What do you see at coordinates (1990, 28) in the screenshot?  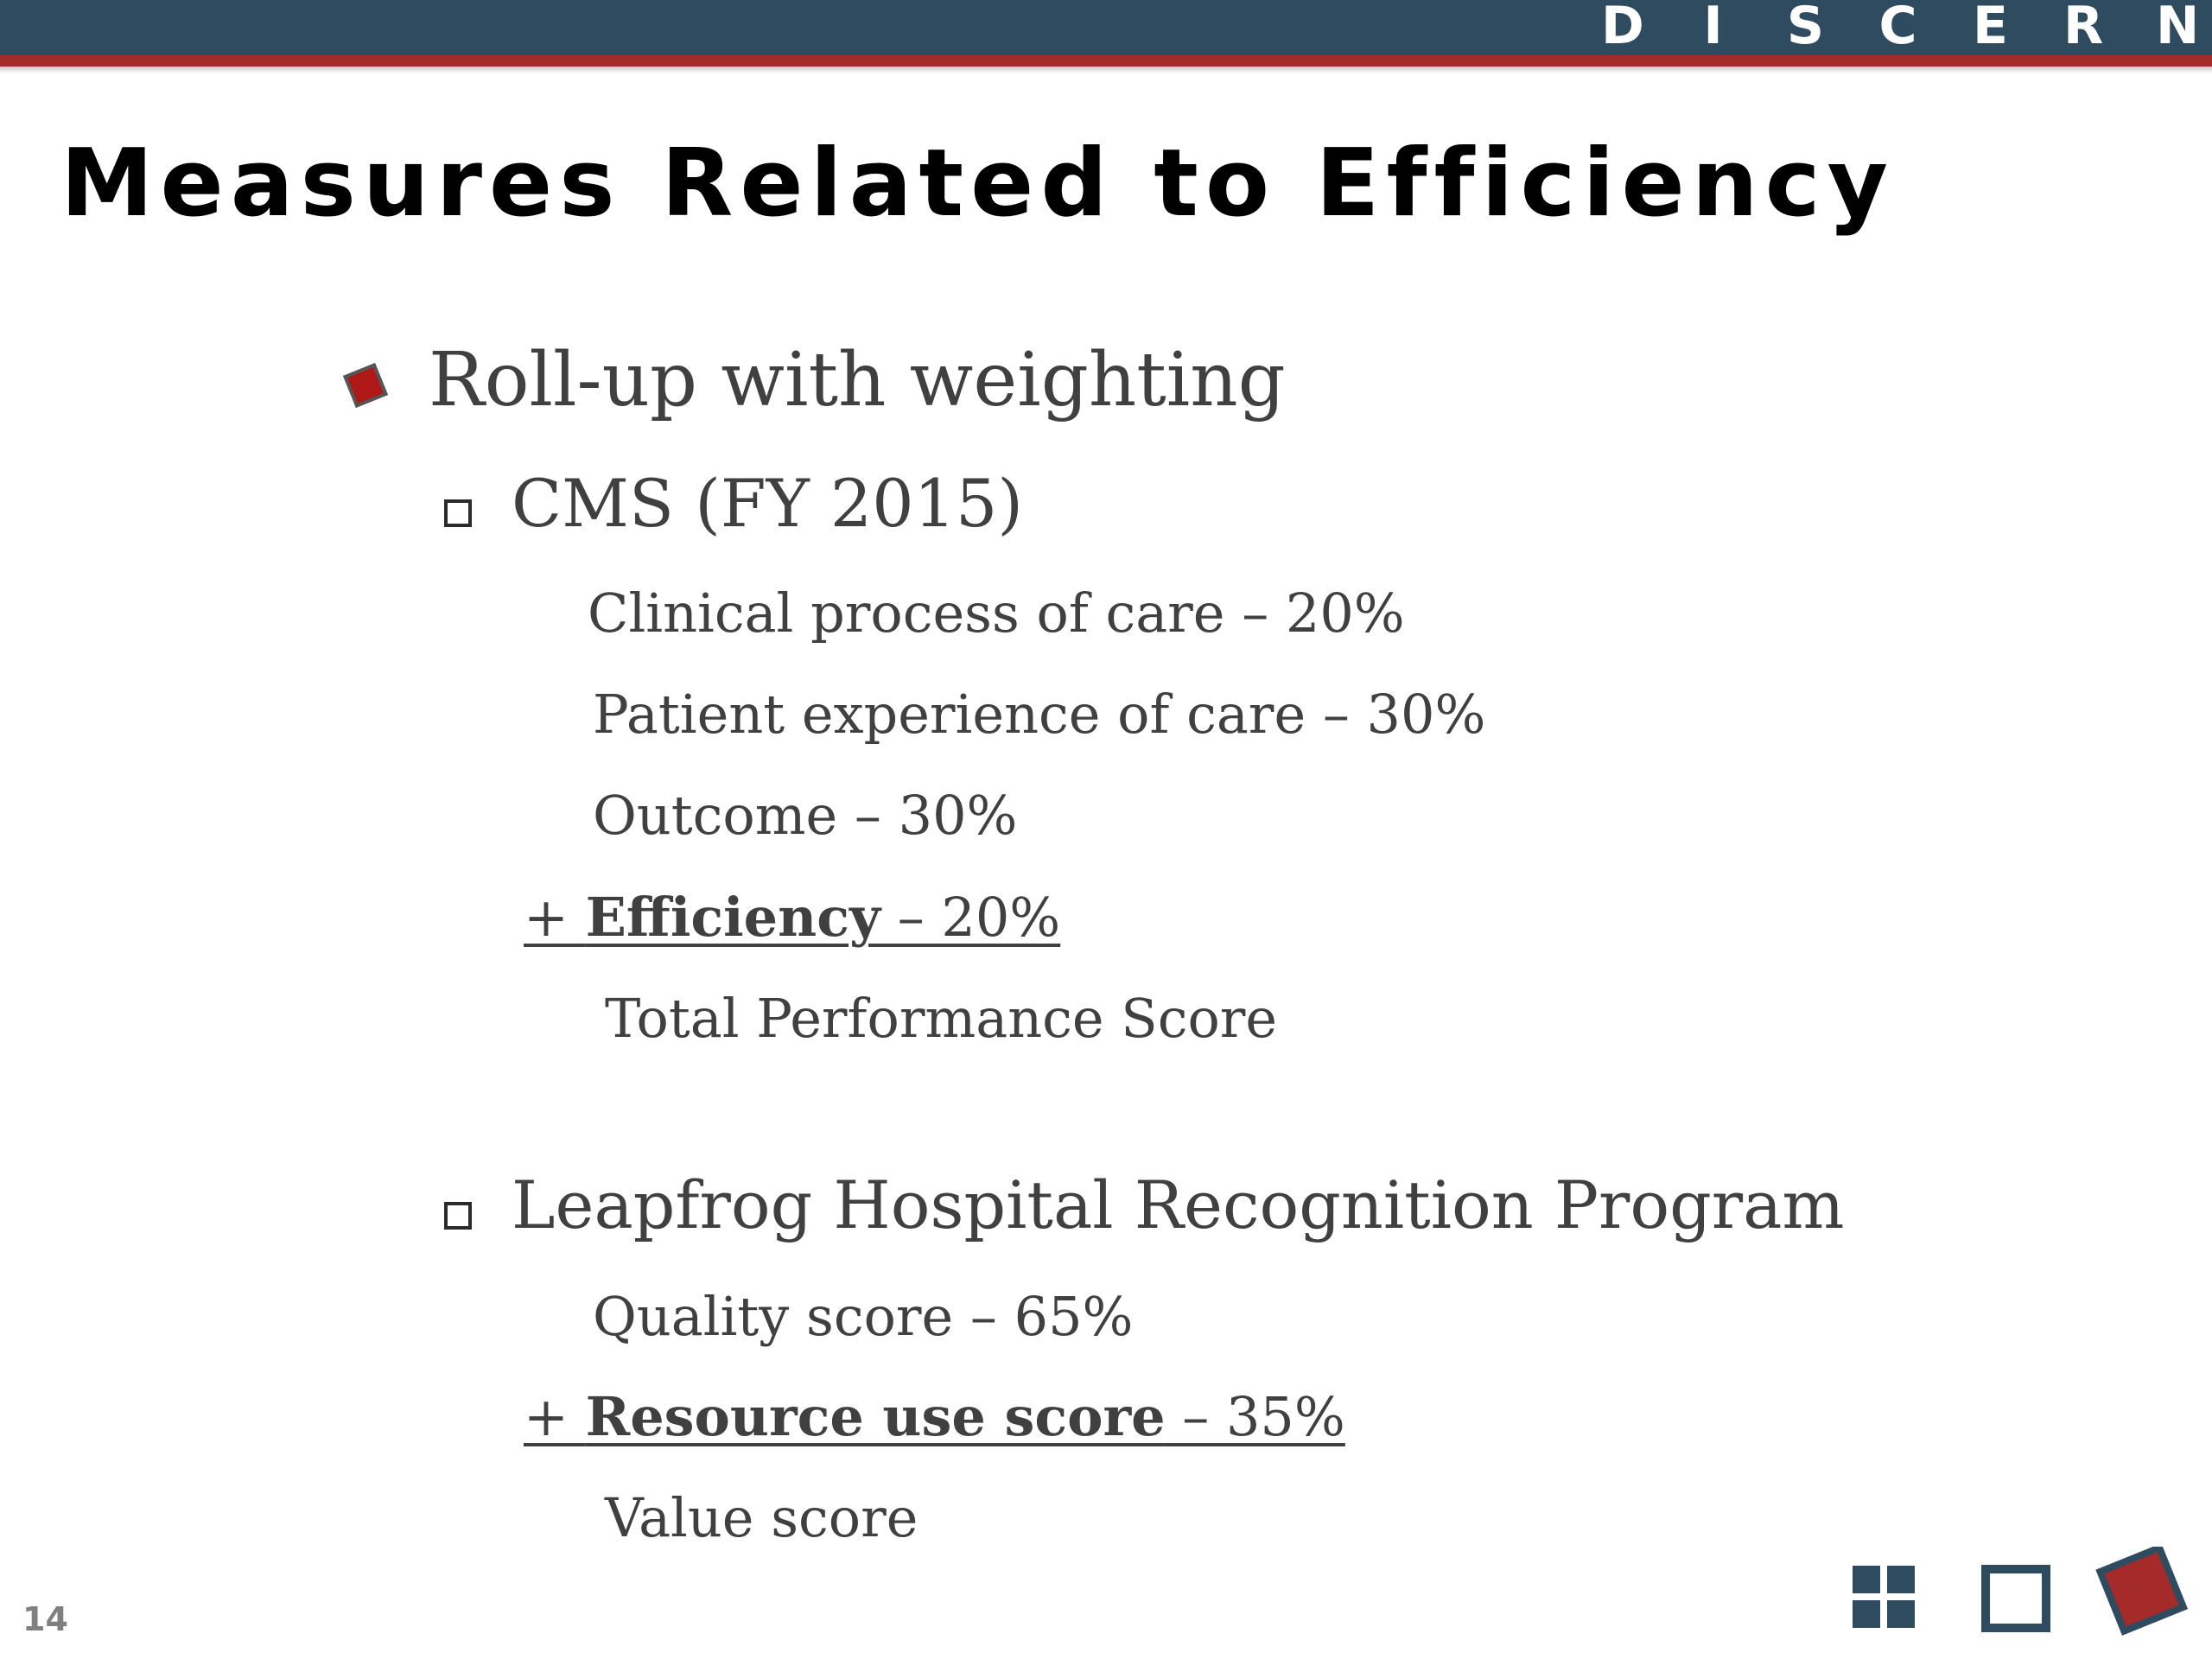 I see `brand-letter: E` at bounding box center [1990, 28].